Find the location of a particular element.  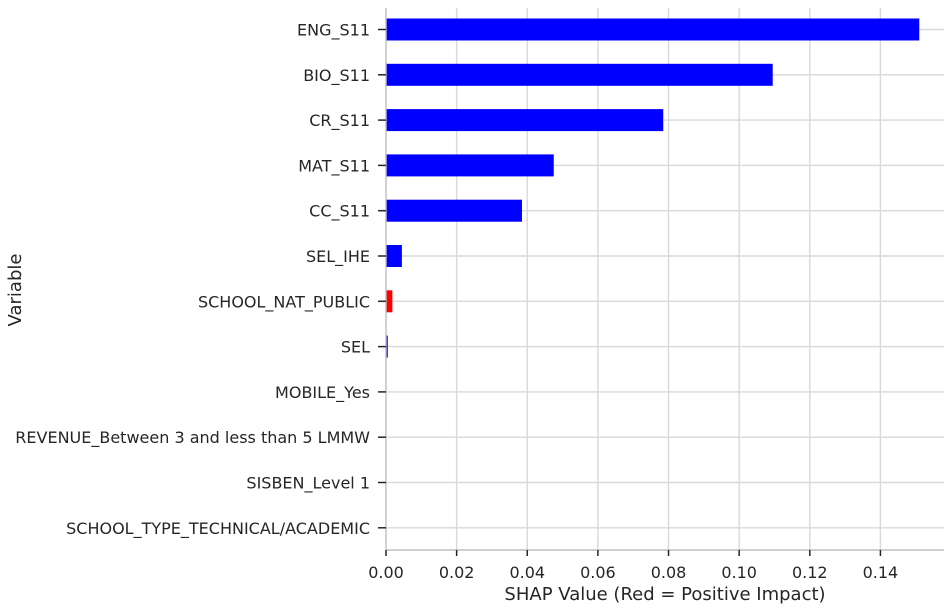

y-tick-label: SCHOOL_TYPE_TECHNICAL/ACADEMIC is located at coordinates (218, 529).